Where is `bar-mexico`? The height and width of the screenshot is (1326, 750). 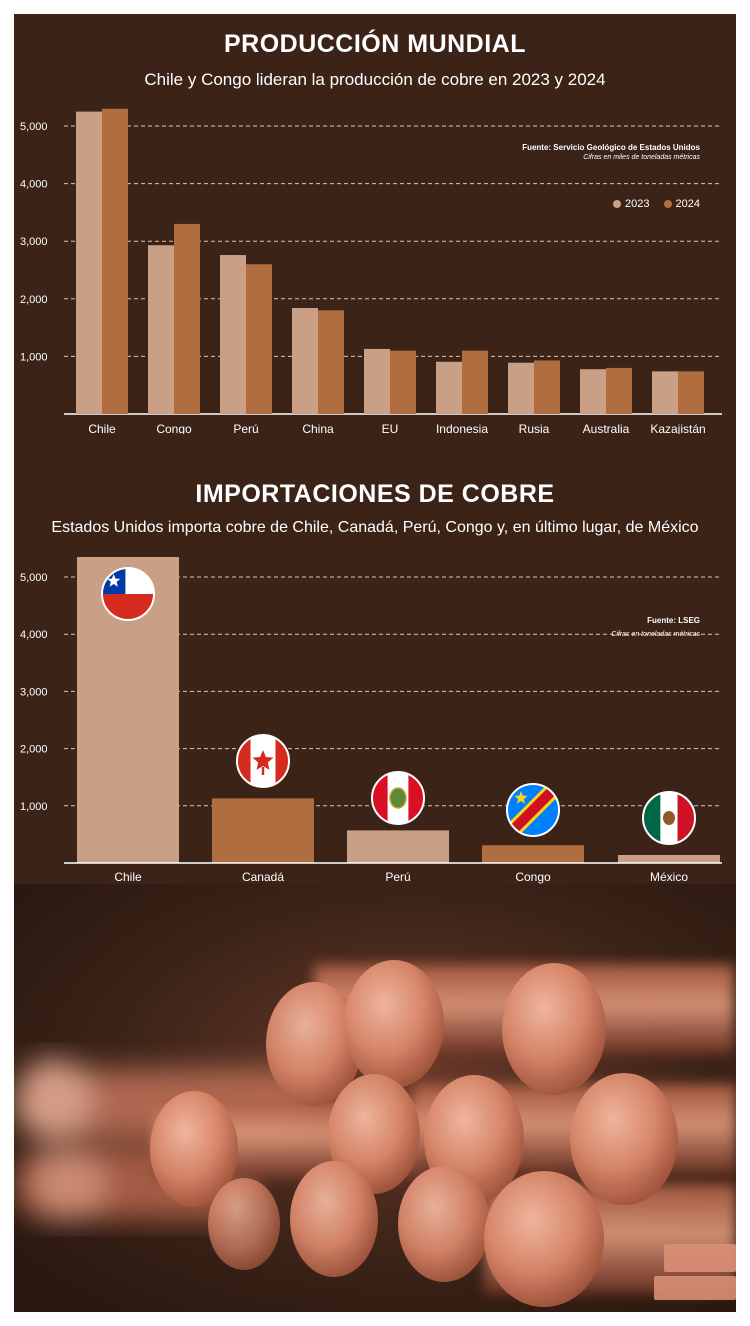 bar-mexico is located at coordinates (669, 858).